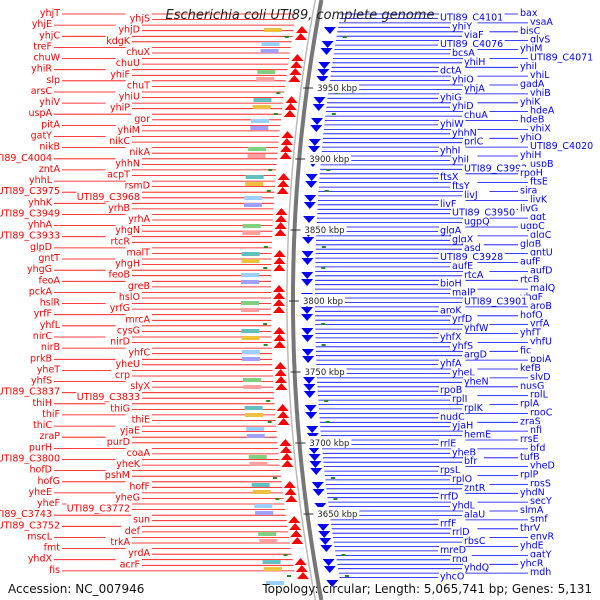 The width and height of the screenshot is (600, 600). Describe the element at coordinates (140, 386) in the screenshot. I see `gene-label: slyX` at that location.